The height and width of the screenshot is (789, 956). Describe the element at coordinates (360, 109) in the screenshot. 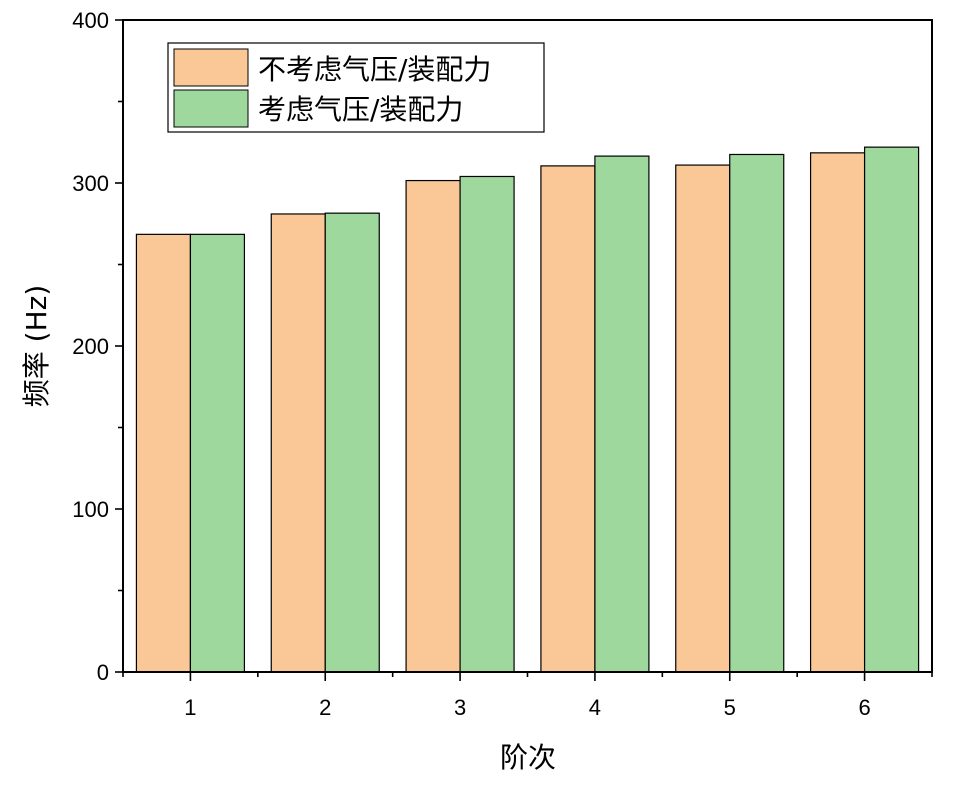

I see `legend-label-series-2: 考虑气压/装配力` at that location.